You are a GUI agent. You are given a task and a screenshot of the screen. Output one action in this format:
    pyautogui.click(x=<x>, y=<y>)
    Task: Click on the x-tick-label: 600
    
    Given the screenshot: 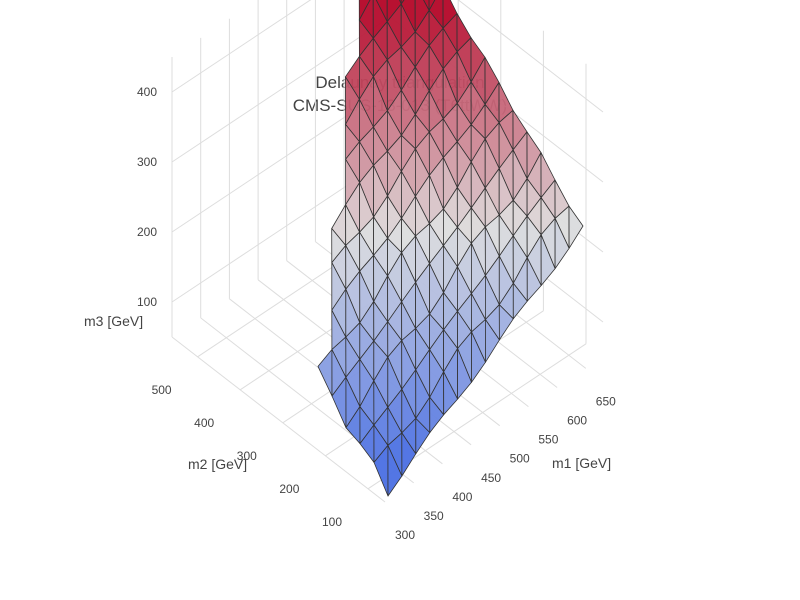 What is the action you would take?
    pyautogui.click(x=577, y=421)
    